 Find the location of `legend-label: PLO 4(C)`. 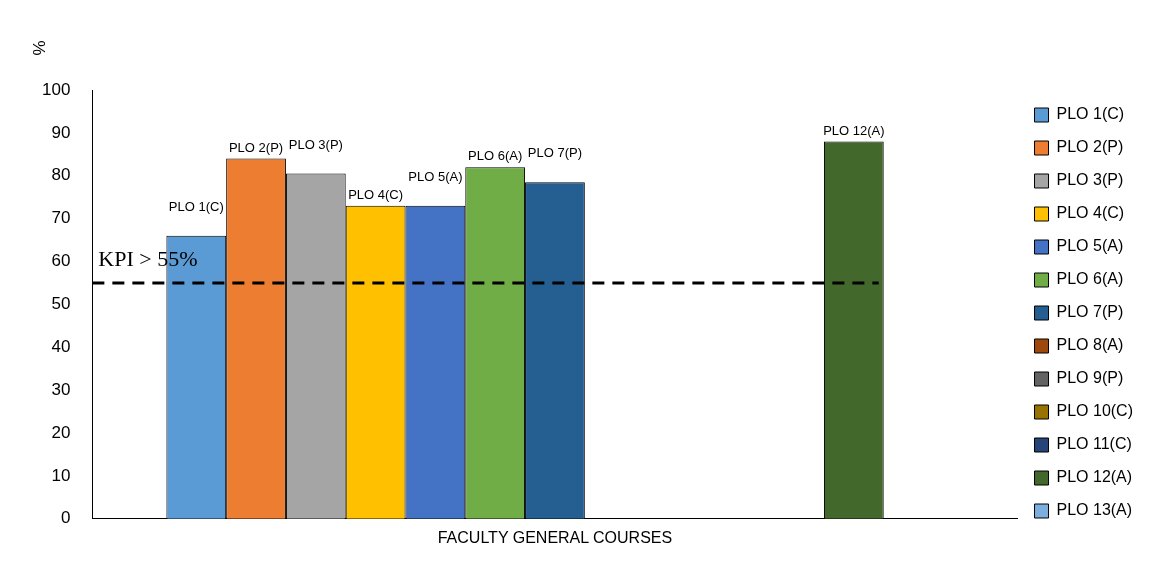

legend-label: PLO 4(C) is located at coordinates (1090, 213).